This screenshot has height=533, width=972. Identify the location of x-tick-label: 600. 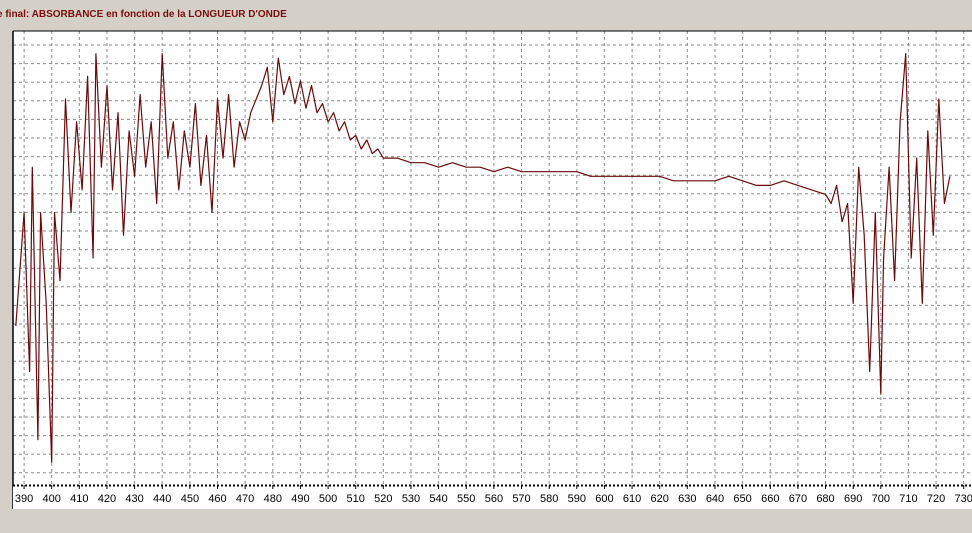
(604, 499).